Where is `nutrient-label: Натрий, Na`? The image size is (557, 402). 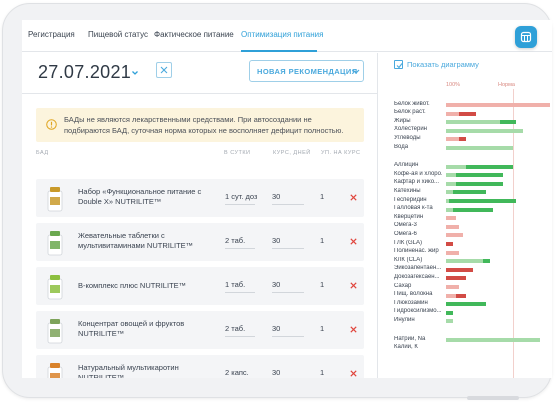
nutrient-label: Натрий, Na is located at coordinates (410, 338).